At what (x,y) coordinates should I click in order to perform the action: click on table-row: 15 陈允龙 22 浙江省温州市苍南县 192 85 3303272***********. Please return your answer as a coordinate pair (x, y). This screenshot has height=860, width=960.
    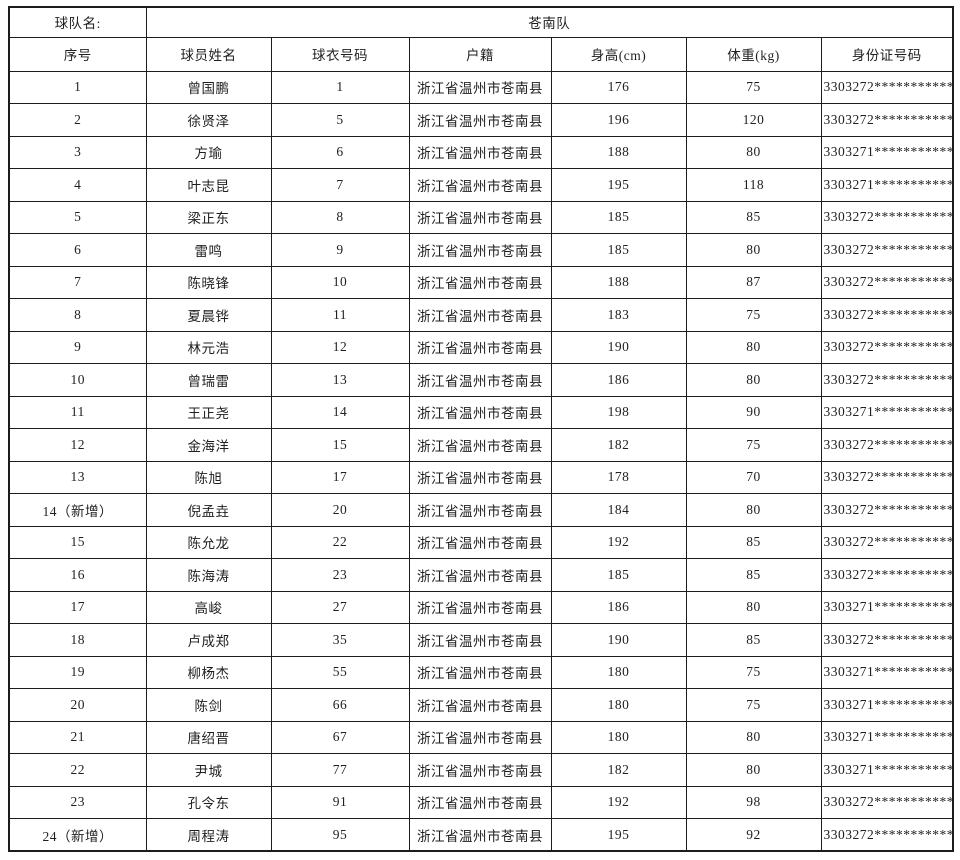
    Looking at the image, I should click on (481, 542).